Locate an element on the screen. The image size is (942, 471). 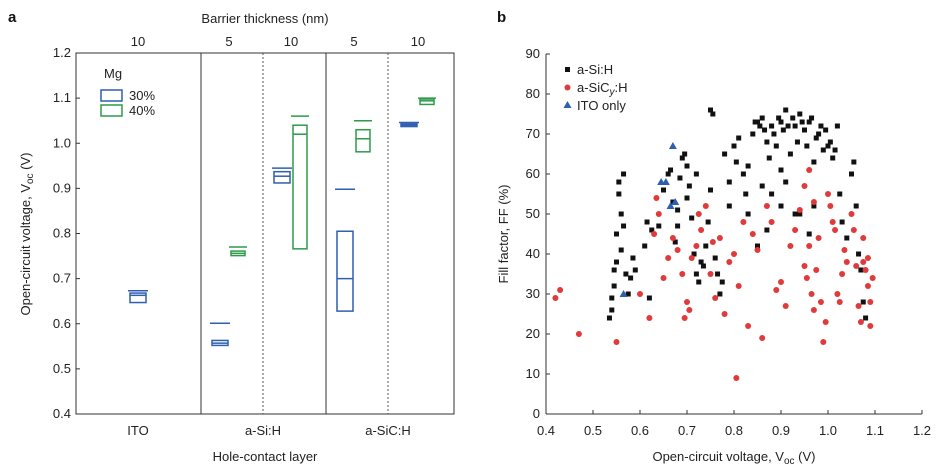
panel-b-xtick-label: 0.8 is located at coordinates (734, 430).